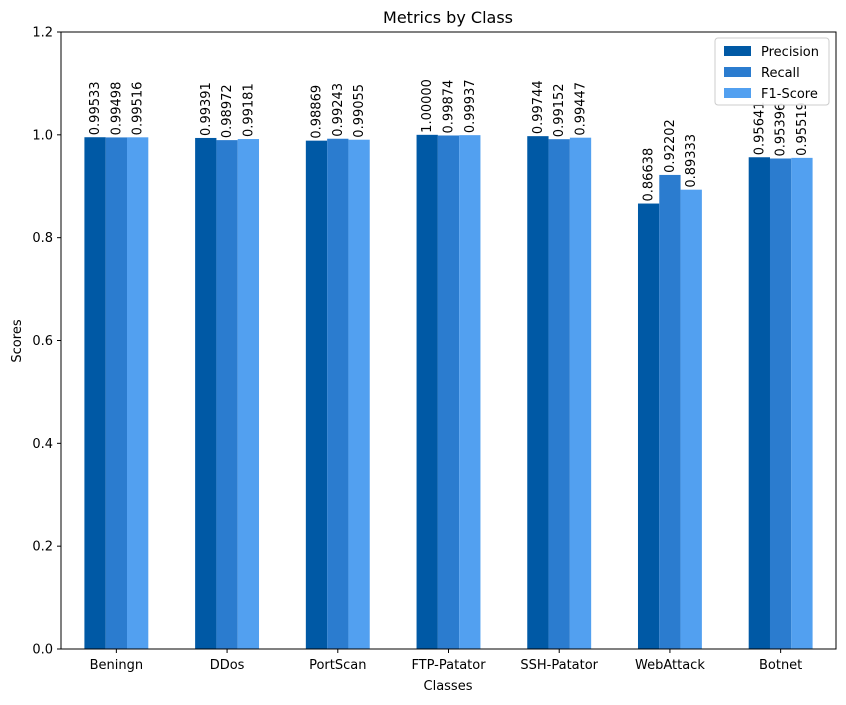  What do you see at coordinates (670, 411) in the screenshot?
I see `bar-recall-webattack` at bounding box center [670, 411].